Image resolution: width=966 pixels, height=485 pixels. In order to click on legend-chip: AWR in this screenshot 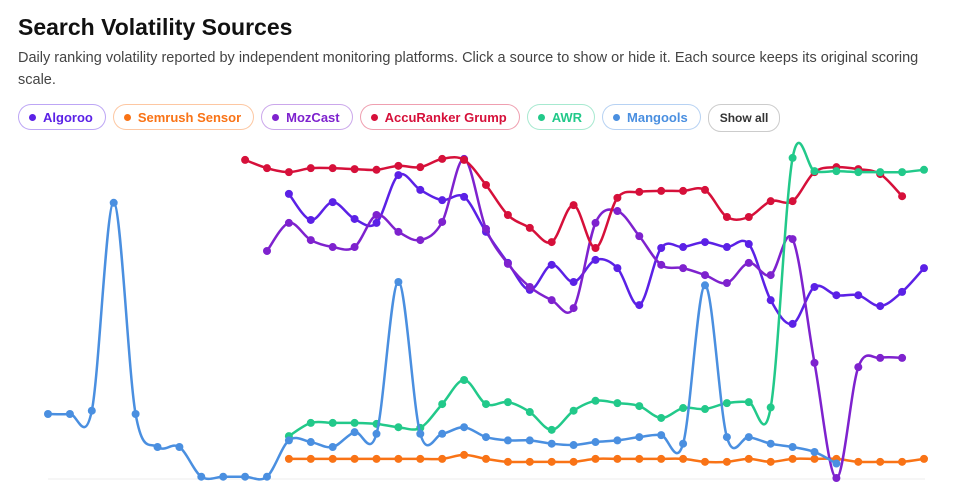, I will do `click(561, 117)`.